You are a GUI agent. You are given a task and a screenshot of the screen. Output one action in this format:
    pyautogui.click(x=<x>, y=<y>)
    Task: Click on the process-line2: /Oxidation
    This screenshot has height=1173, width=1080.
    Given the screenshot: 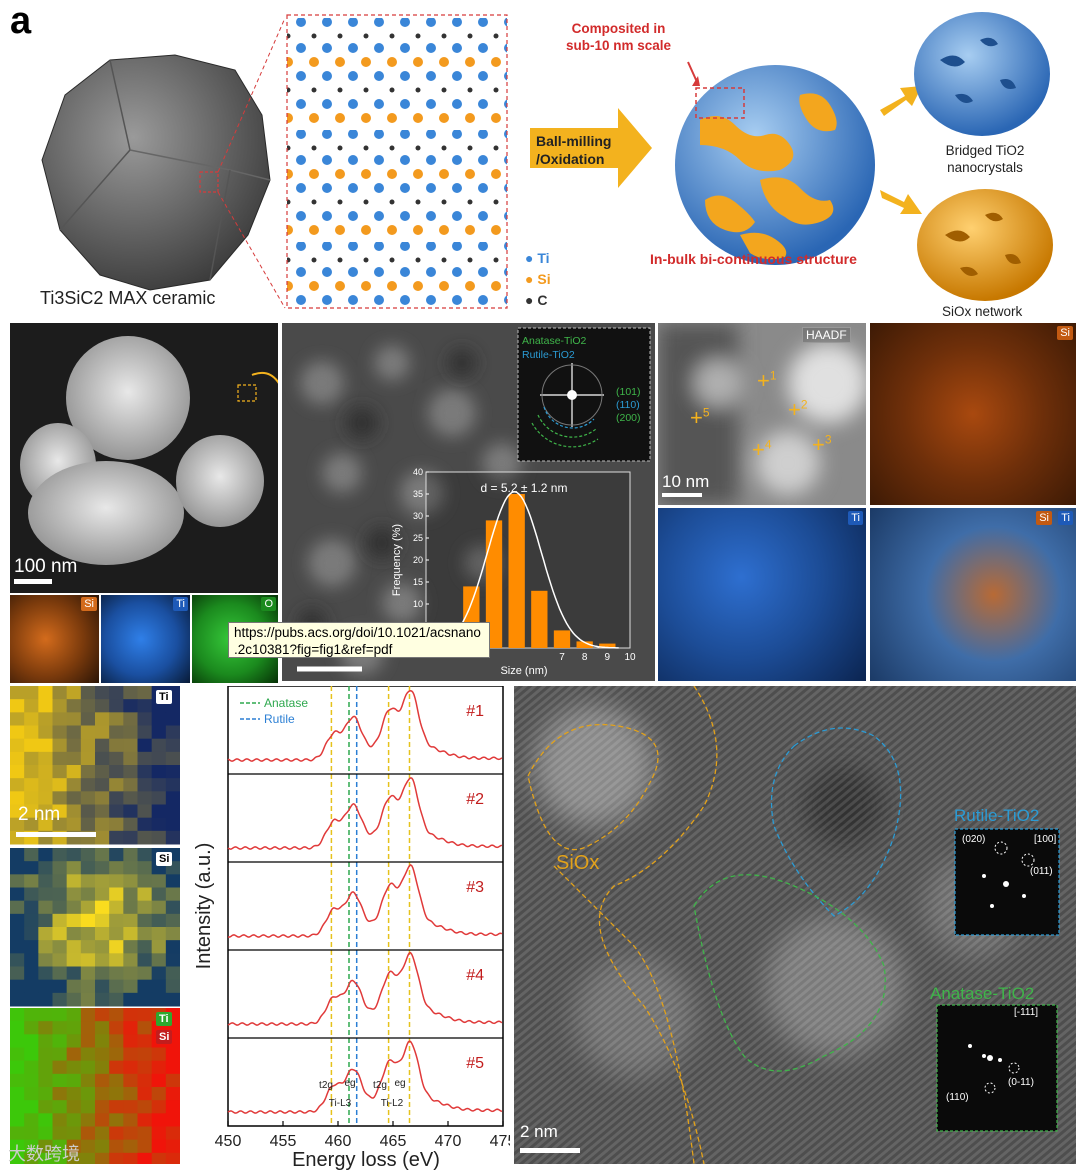 What is the action you would take?
    pyautogui.click(x=570, y=159)
    